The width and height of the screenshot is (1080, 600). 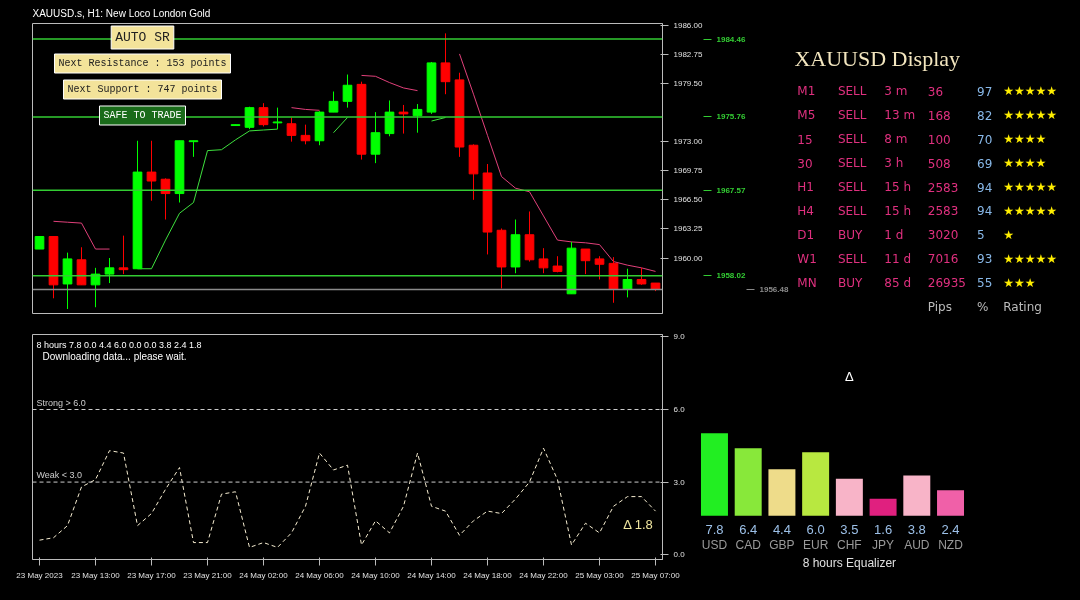 What do you see at coordinates (850, 282) in the screenshot?
I see `text: BUY` at bounding box center [850, 282].